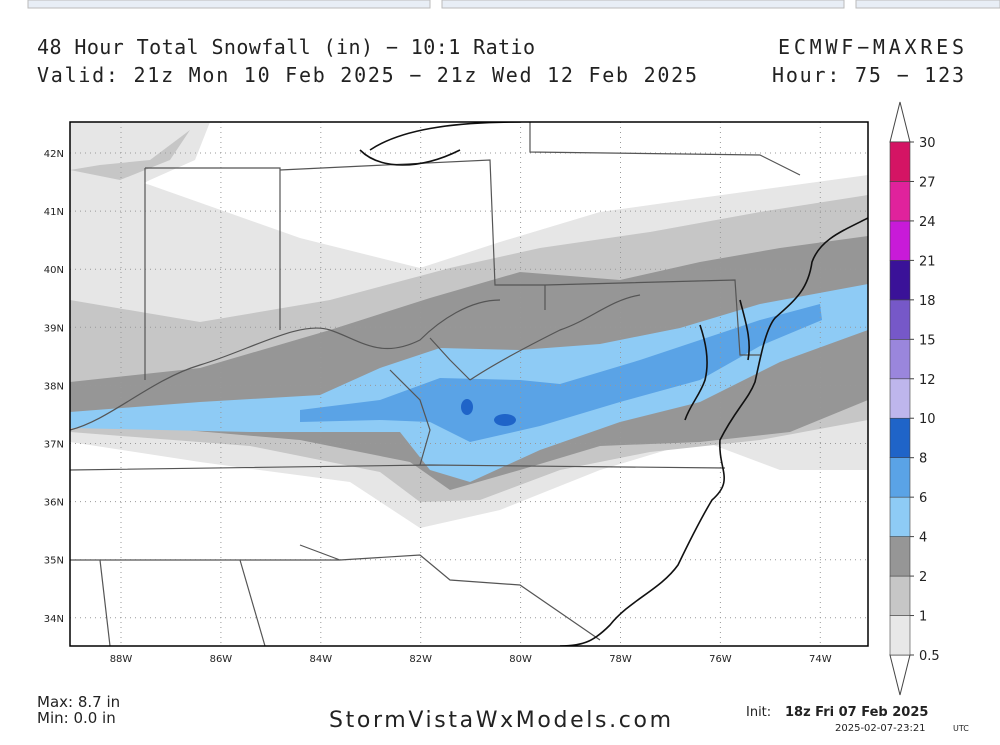 The width and height of the screenshot is (1000, 745). What do you see at coordinates (500, 720) in the screenshot?
I see `site-name: StormVistaWxModels.com` at bounding box center [500, 720].